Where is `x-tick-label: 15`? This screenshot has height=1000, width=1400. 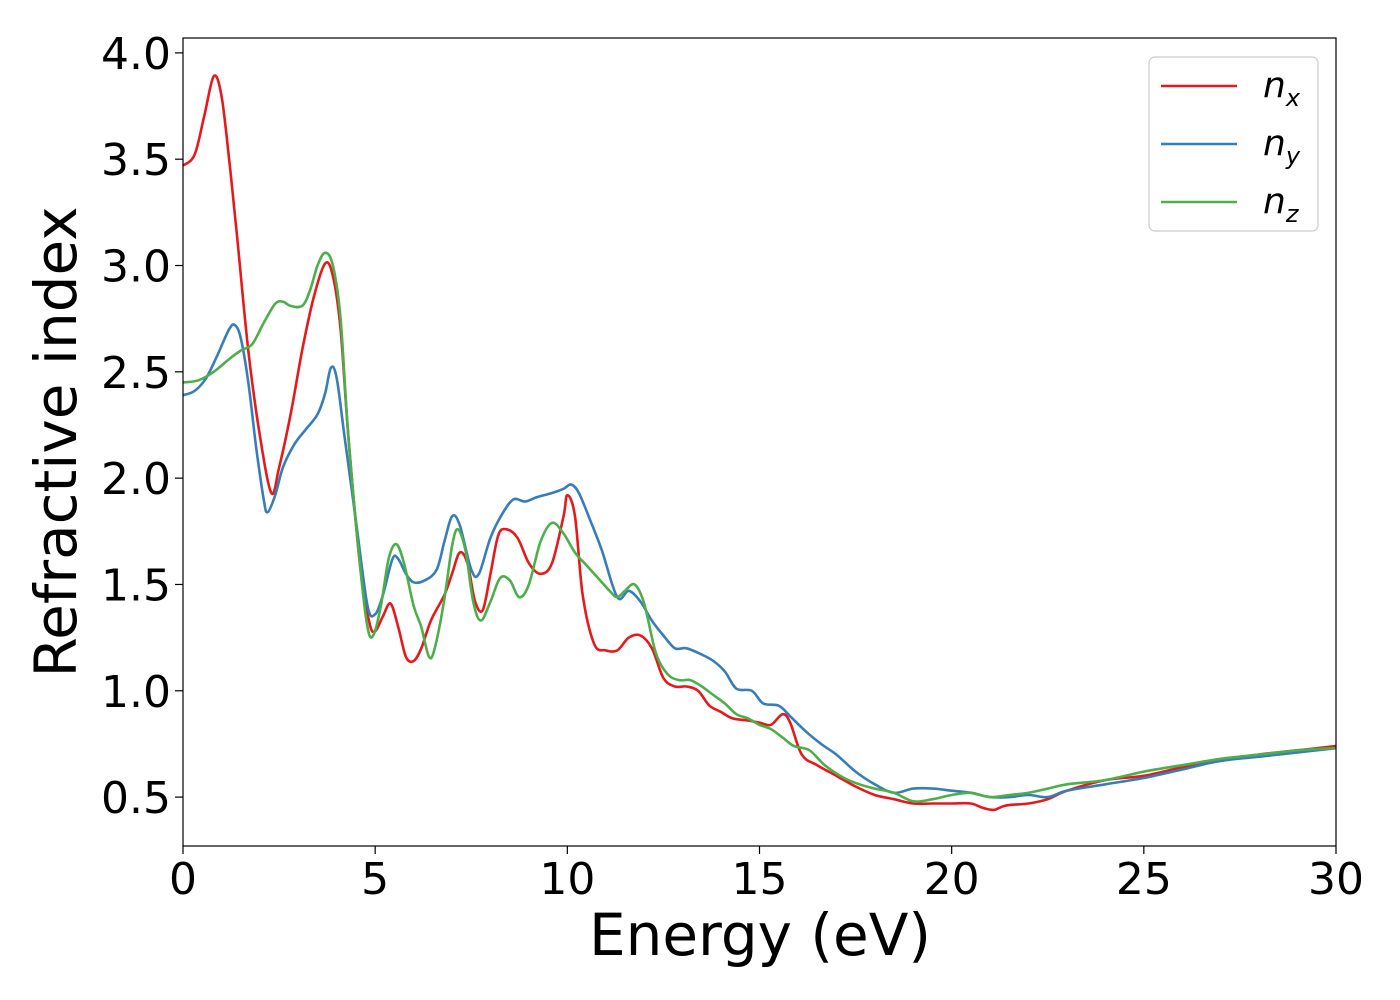
x-tick-label: 15 is located at coordinates (760, 879).